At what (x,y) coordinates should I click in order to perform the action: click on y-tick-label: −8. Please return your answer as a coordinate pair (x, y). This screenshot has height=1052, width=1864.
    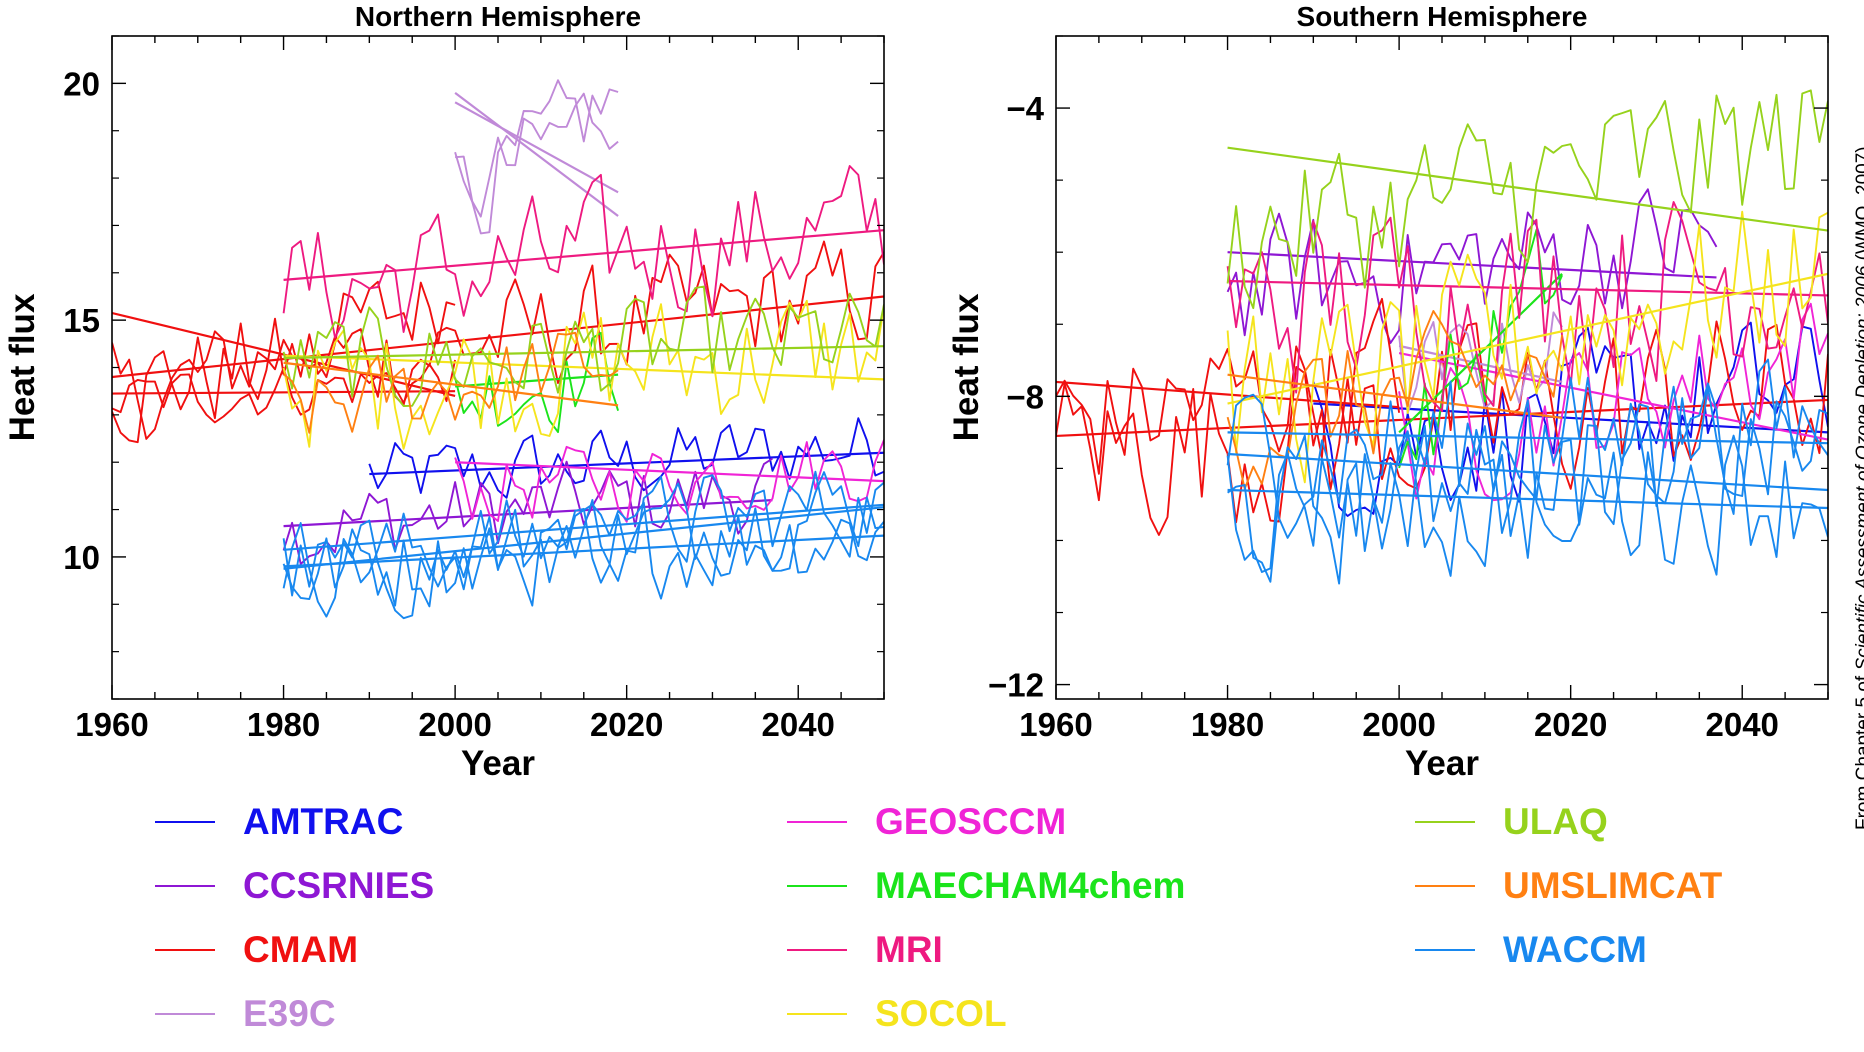
    Looking at the image, I should click on (1025, 396).